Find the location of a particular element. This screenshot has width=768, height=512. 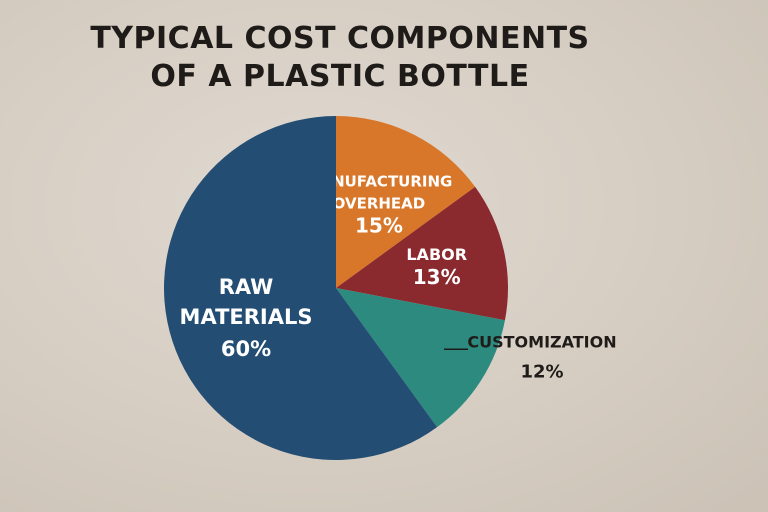

chart-title-line-1: TYPICAL COST COMPONENTS is located at coordinates (340, 38).